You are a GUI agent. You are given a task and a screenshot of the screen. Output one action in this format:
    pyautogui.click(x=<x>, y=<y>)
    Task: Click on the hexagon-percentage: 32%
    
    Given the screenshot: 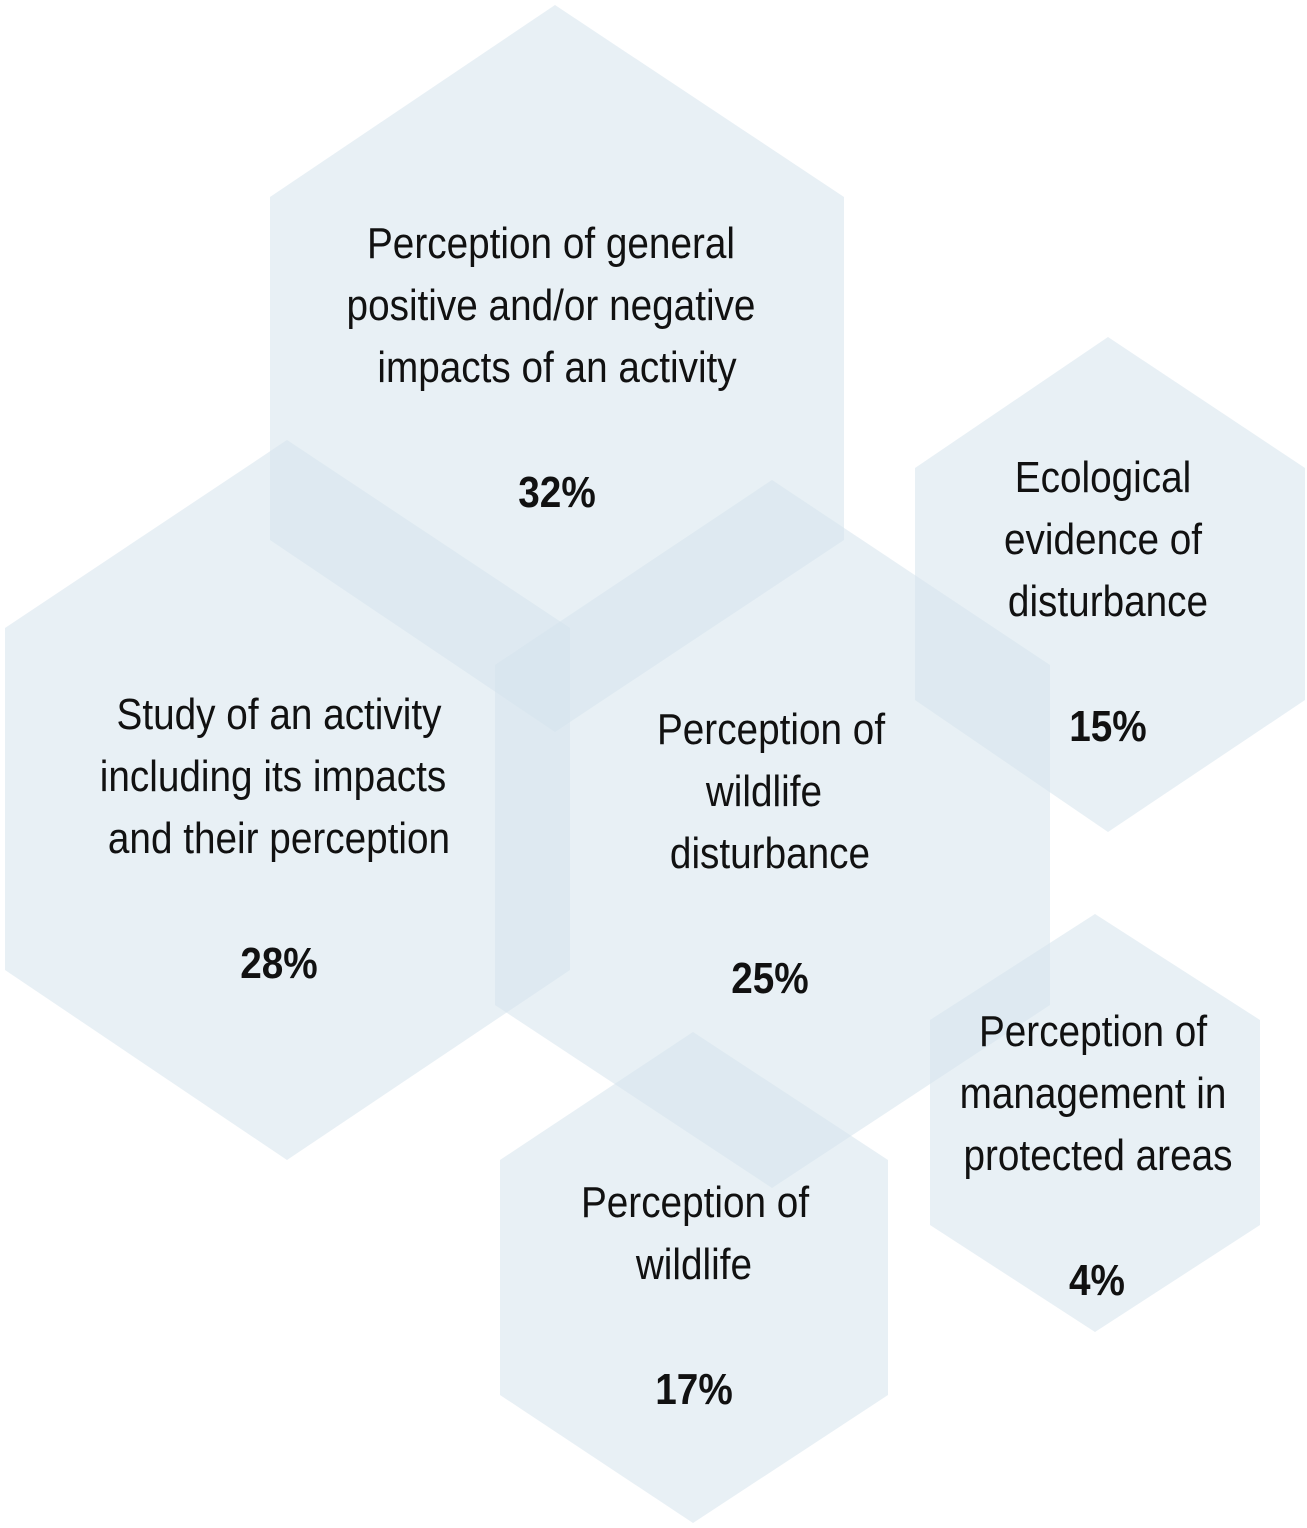 What is the action you would take?
    pyautogui.click(x=556, y=492)
    